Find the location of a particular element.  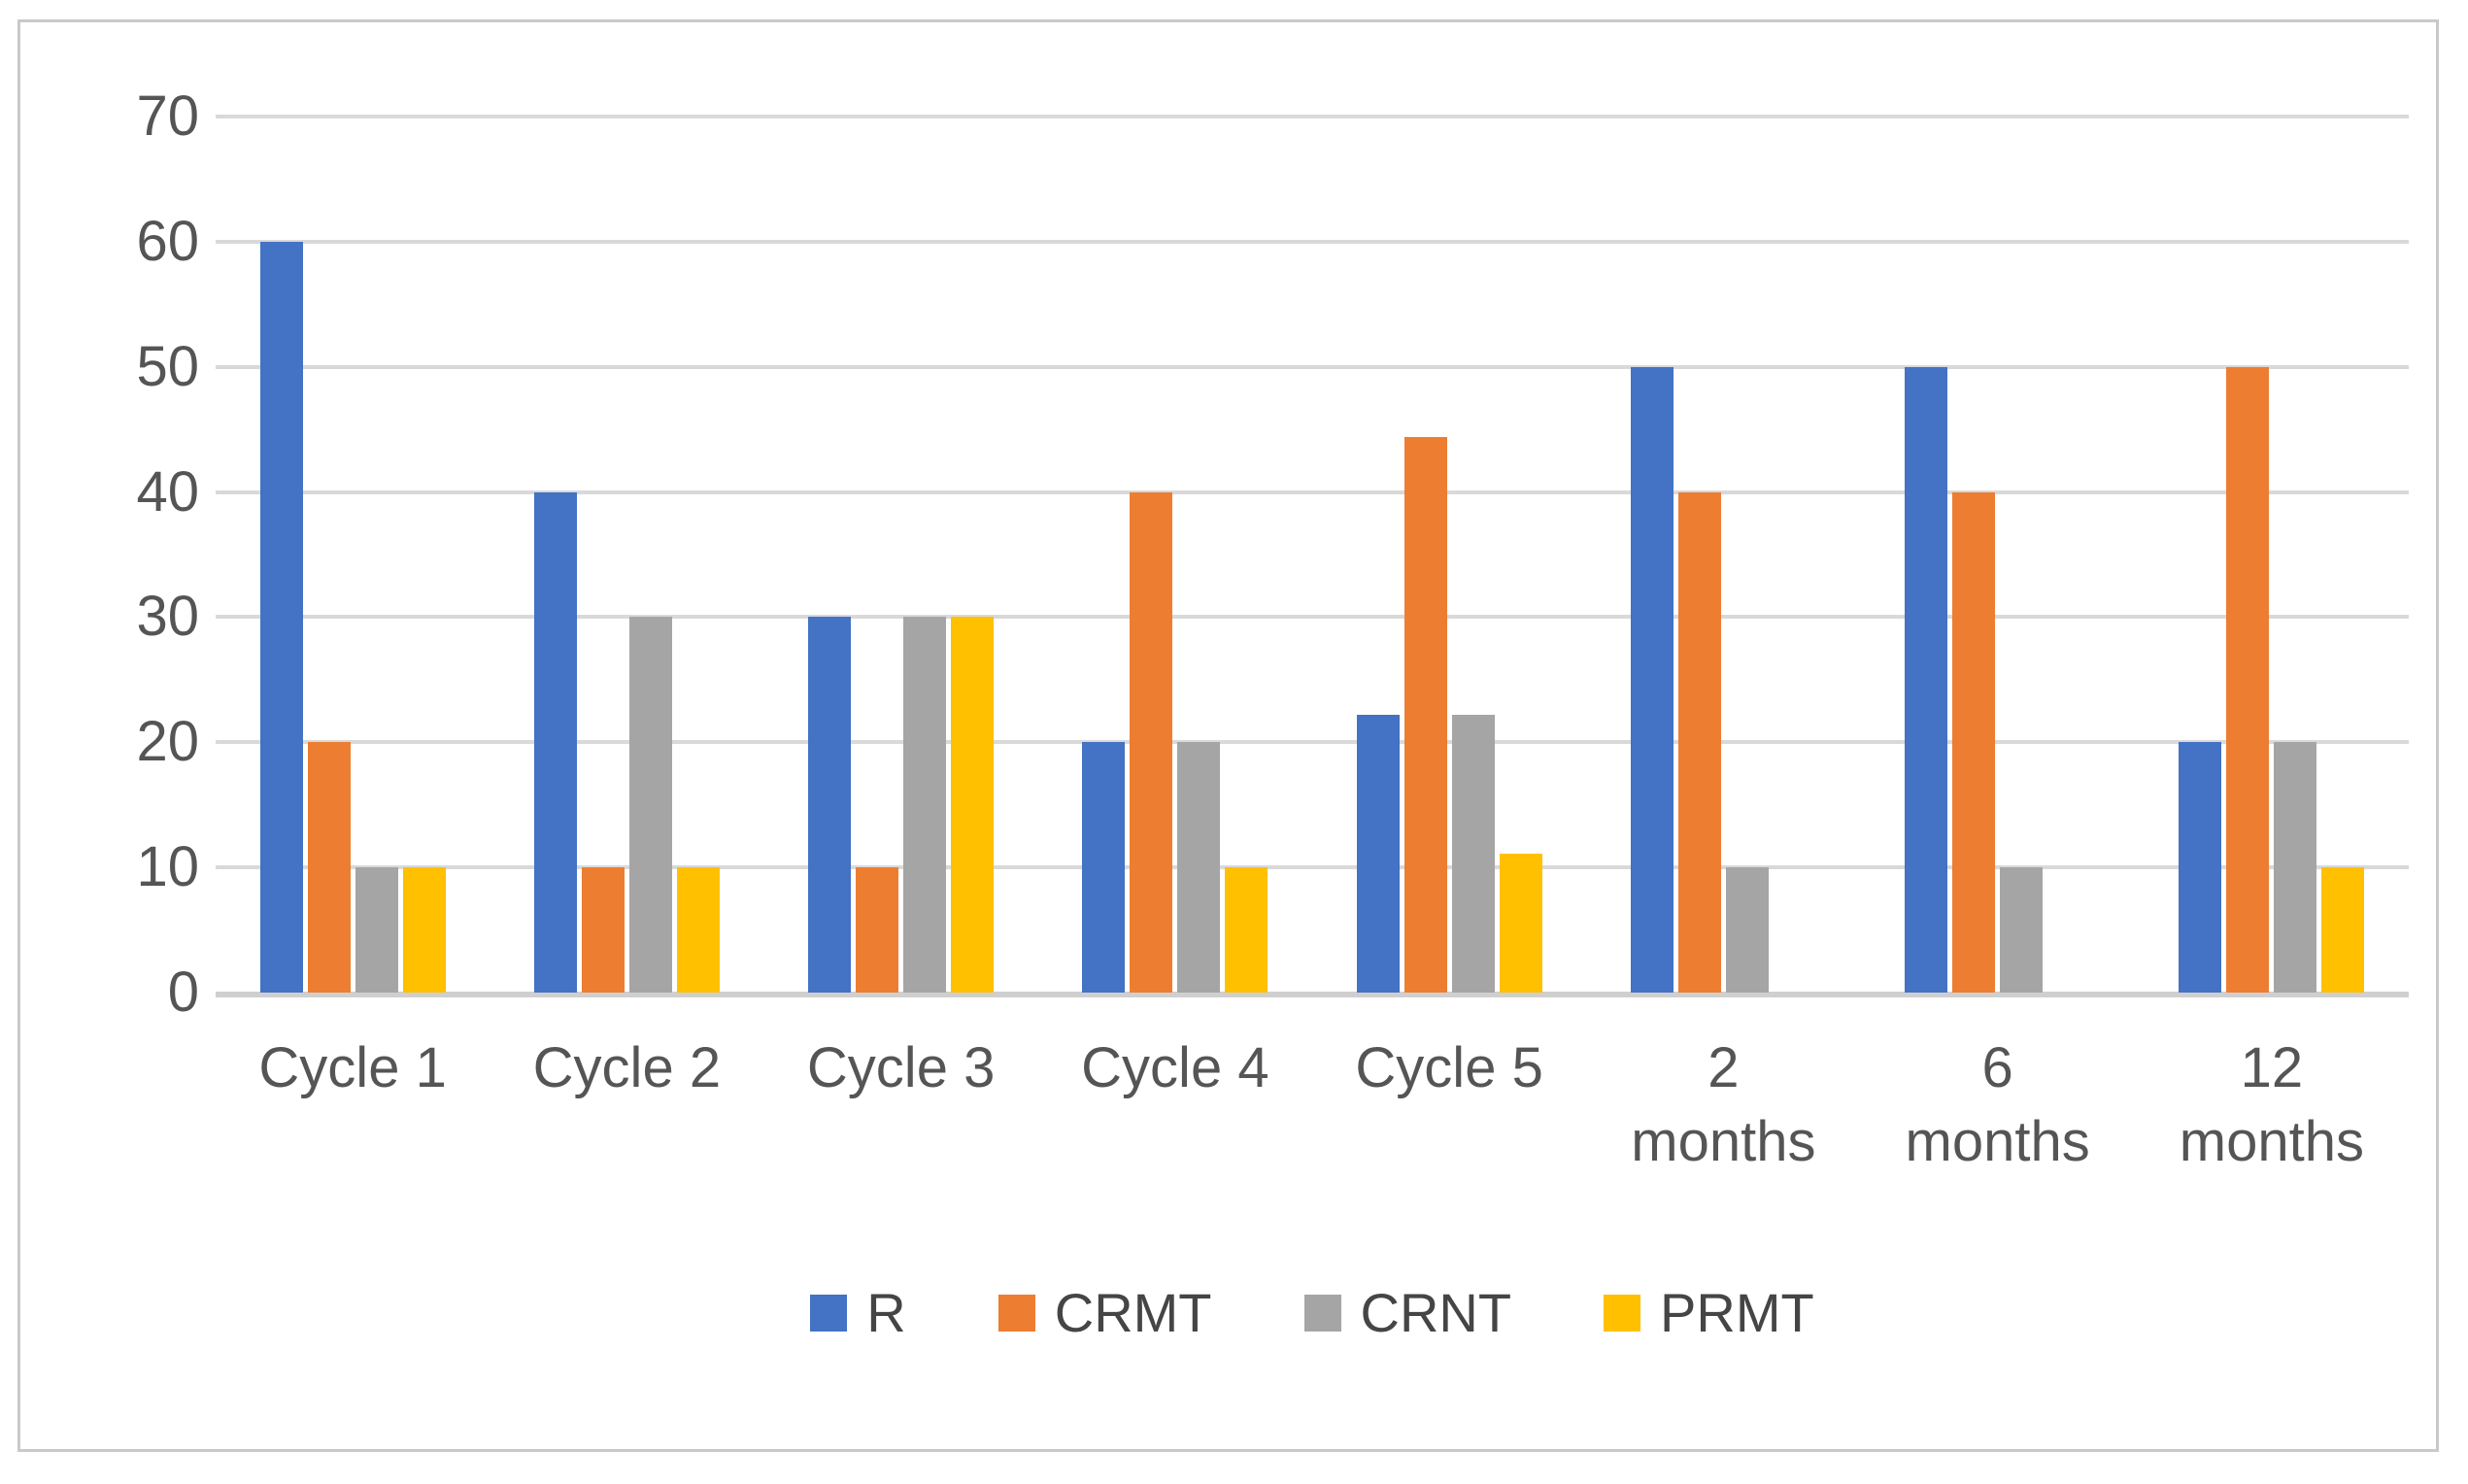

x-axis-baseline is located at coordinates (1312, 995).